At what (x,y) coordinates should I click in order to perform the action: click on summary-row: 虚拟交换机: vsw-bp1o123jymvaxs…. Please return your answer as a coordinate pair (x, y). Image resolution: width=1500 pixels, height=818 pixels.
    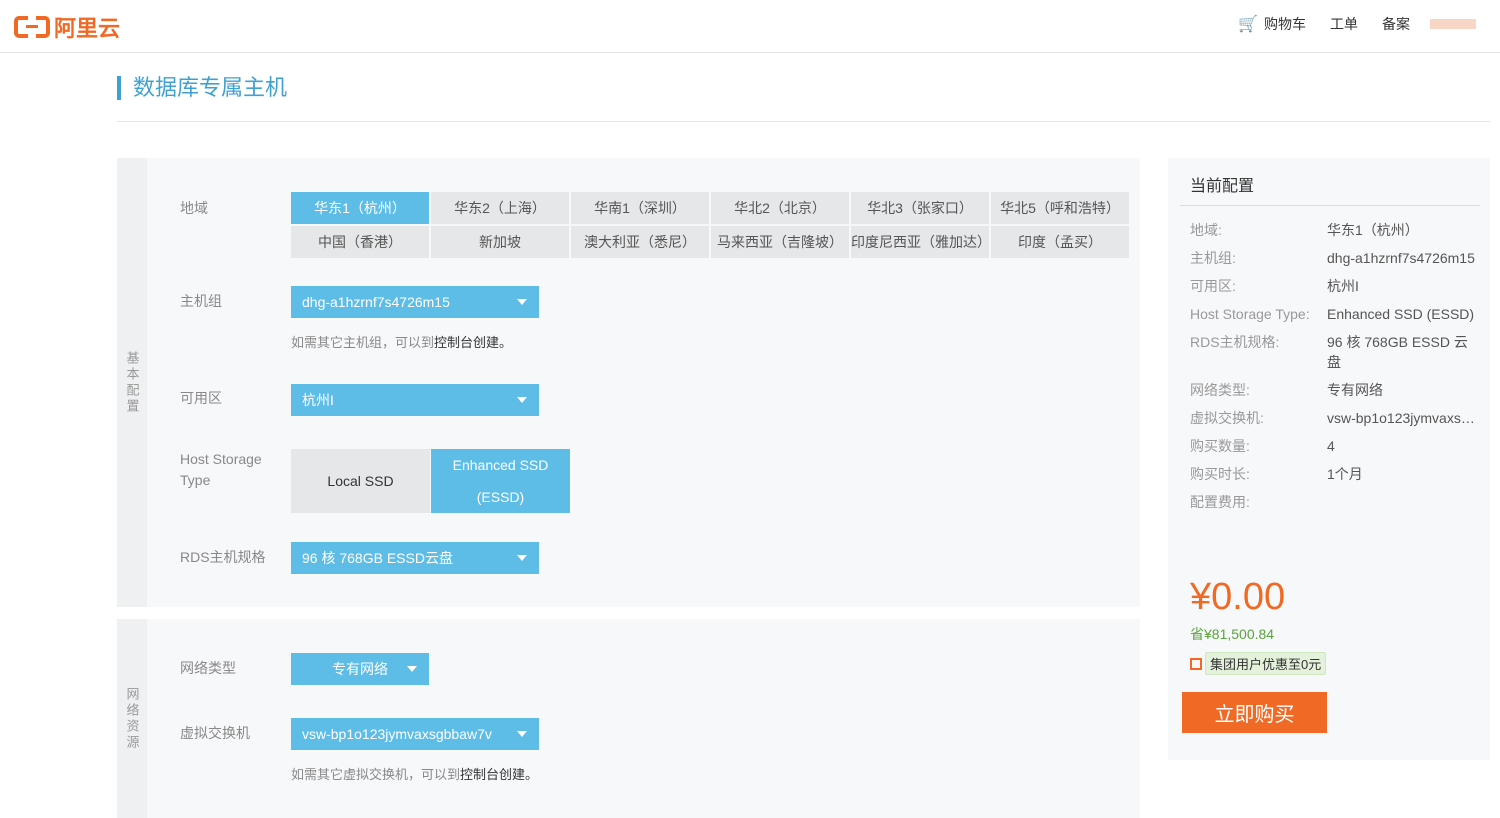
    Looking at the image, I should click on (1335, 418).